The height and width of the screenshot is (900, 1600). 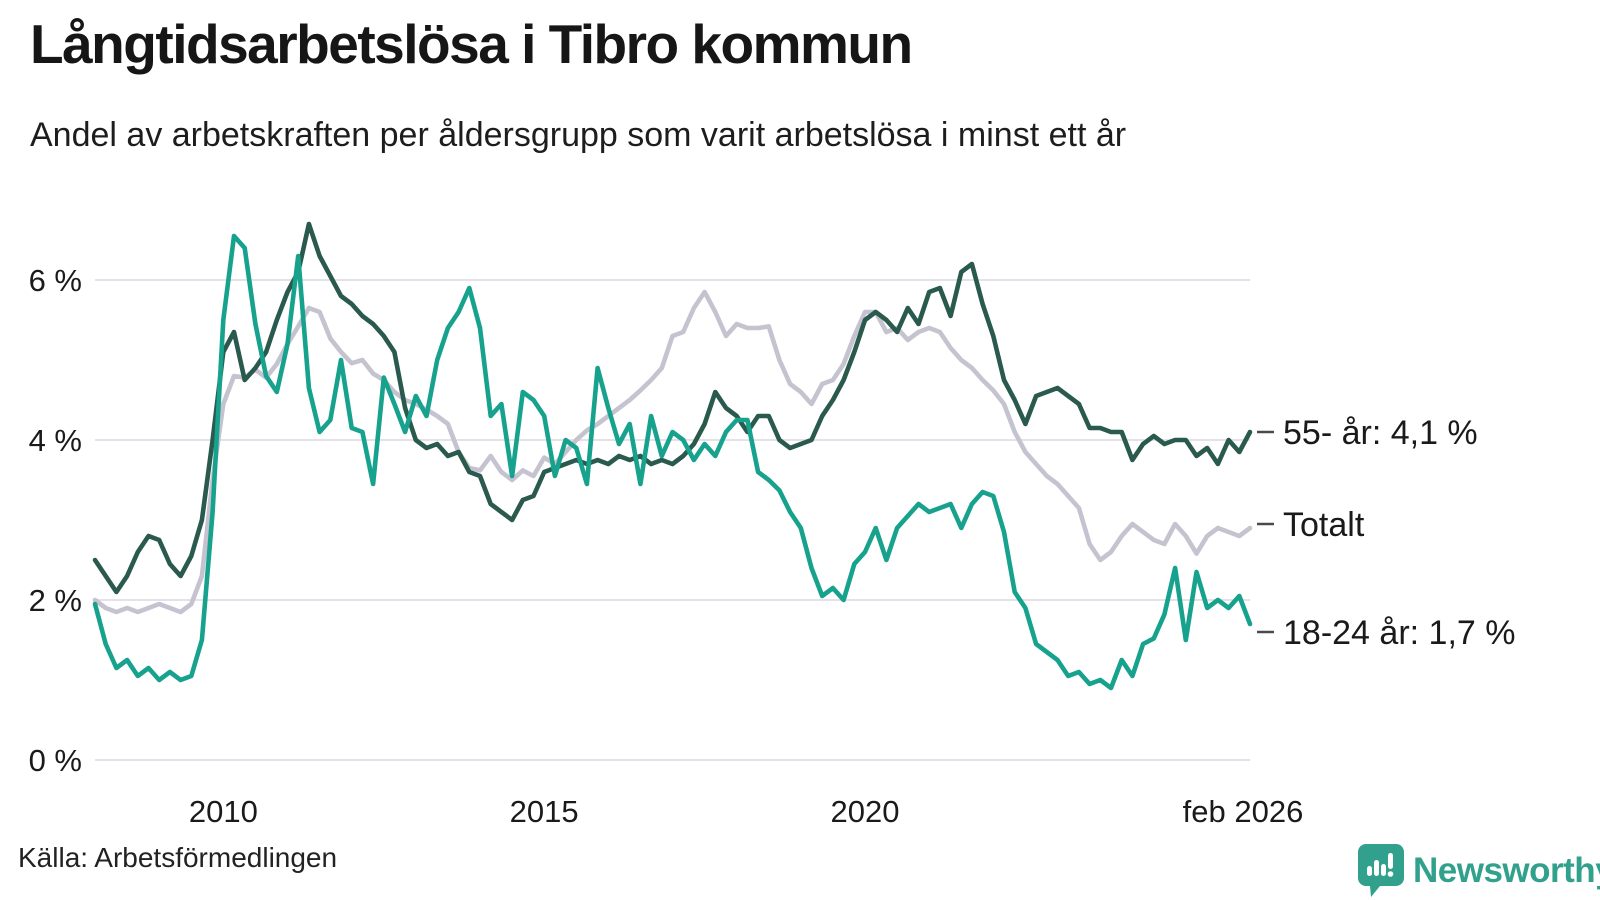 I want to click on newsworthy-speech-bubble-bar-chart-icon, so click(x=1381, y=870).